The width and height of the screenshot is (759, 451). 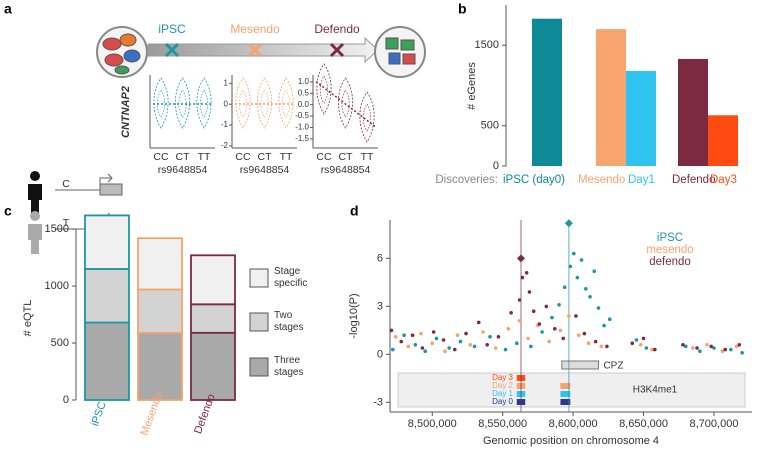 What do you see at coordinates (225, 145) in the screenshot?
I see `y-tick-label: -2` at bounding box center [225, 145].